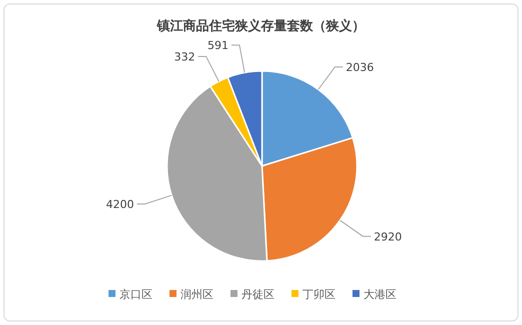 The height and width of the screenshot is (325, 522). Describe the element at coordinates (380, 294) in the screenshot. I see `legend-label: 大港区` at that location.